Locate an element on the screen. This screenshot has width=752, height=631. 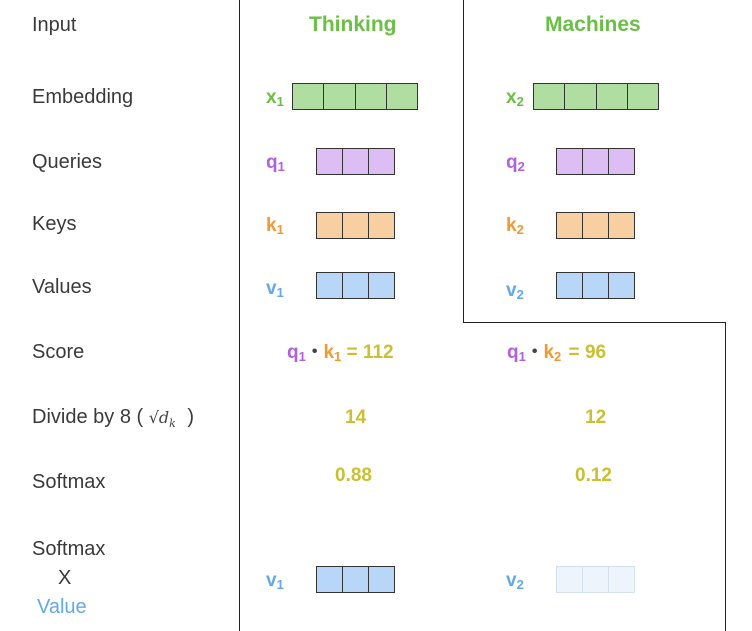
q2-symbol: q2 is located at coordinates (515, 163).